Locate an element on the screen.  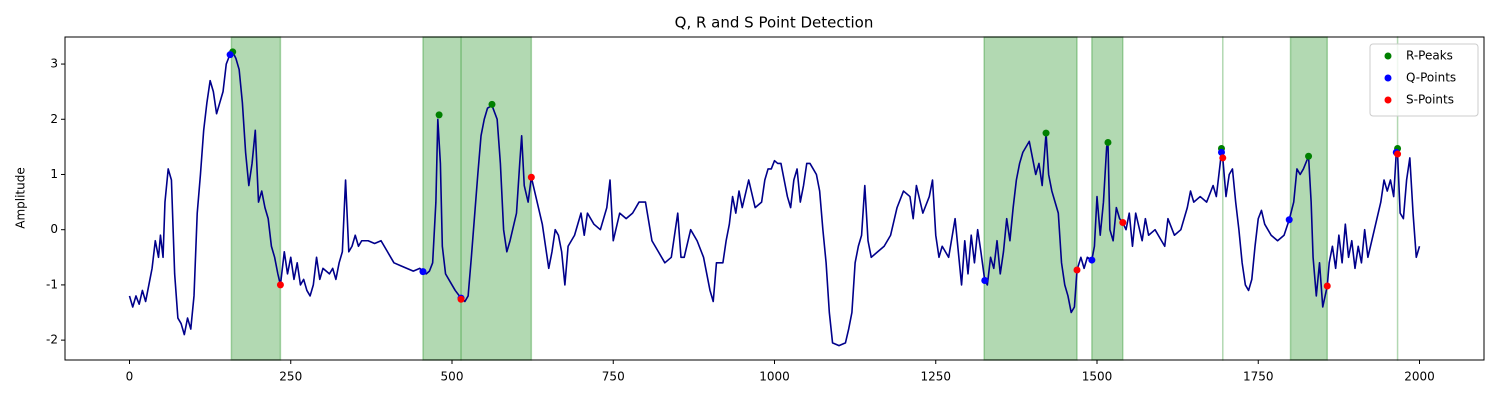
legend-label: R-Peaks is located at coordinates (1429, 56).